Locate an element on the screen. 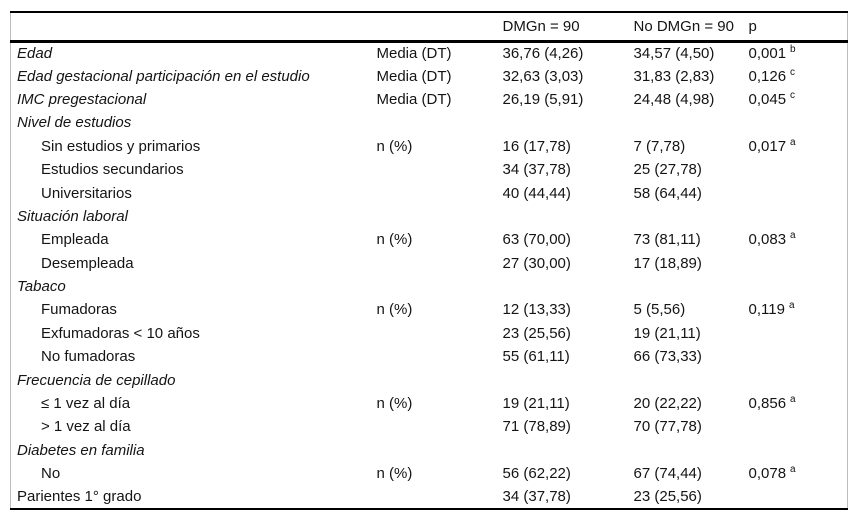 The width and height of the screenshot is (858, 522). table-row: Nivel de estudios is located at coordinates (429, 122).